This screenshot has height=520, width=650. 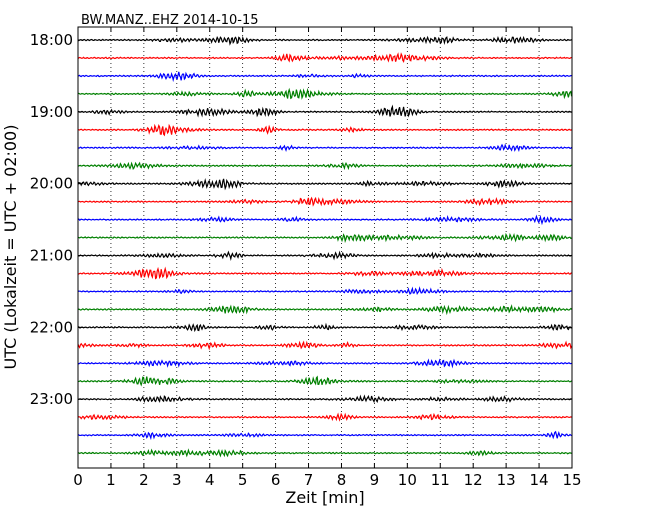 What do you see at coordinates (506, 480) in the screenshot?
I see `x-tick-label: 13` at bounding box center [506, 480].